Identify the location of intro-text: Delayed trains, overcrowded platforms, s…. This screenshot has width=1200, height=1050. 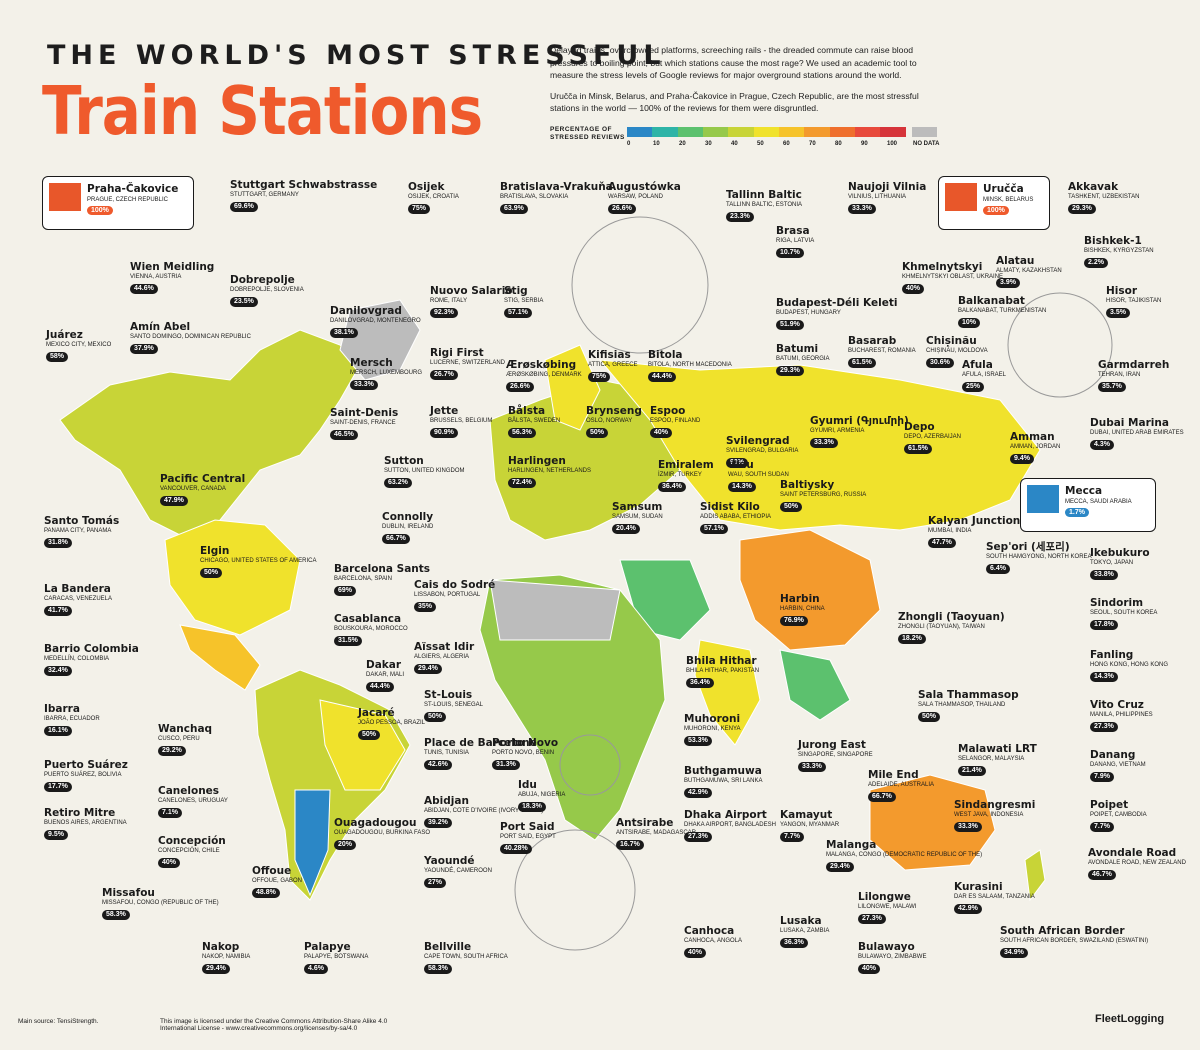
(747, 83).